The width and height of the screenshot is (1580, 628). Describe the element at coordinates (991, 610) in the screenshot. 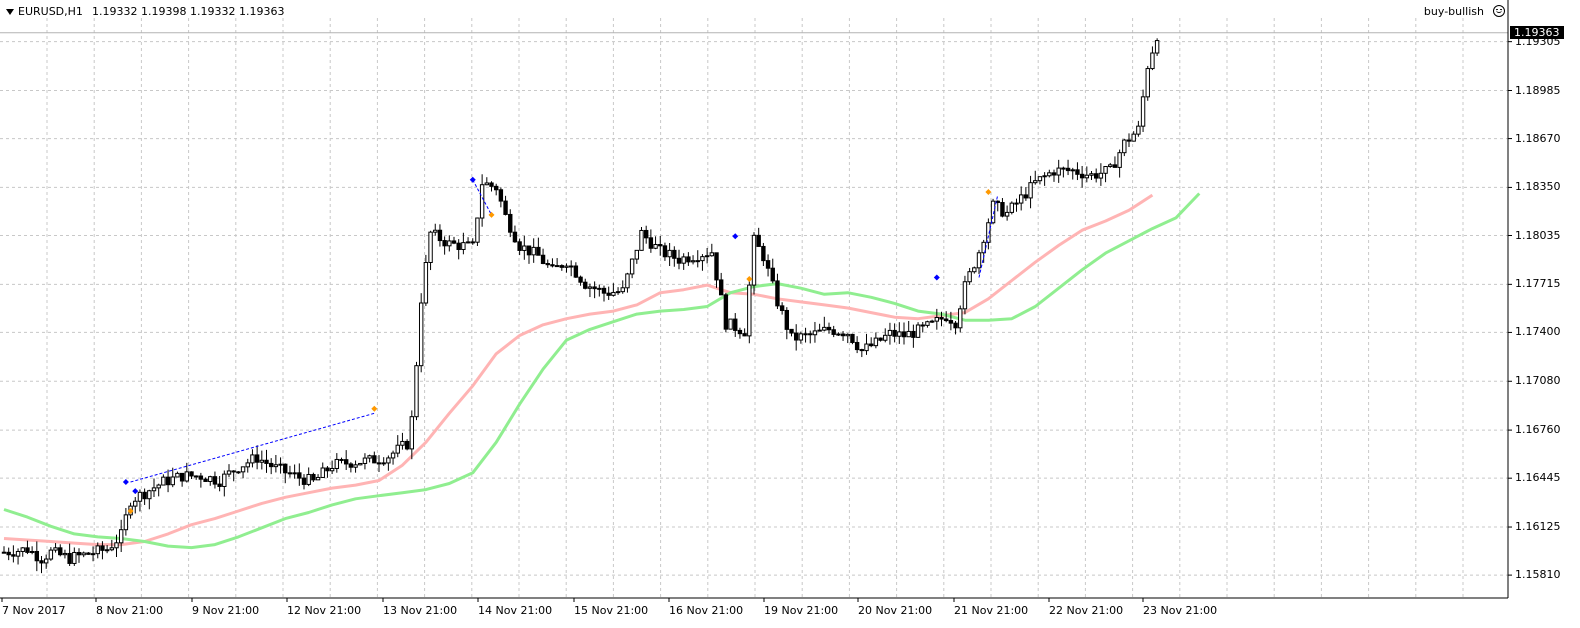

I see `time-tick-label: 21 Nov 21:00` at that location.